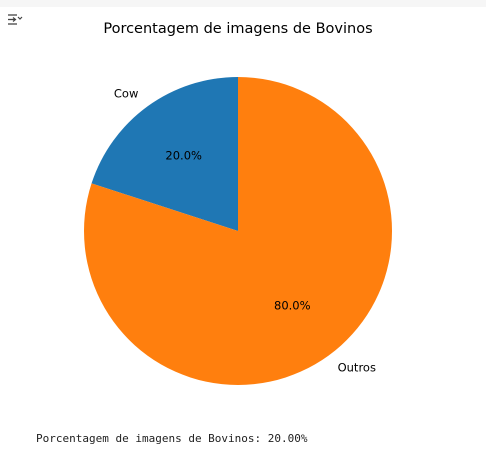 The width and height of the screenshot is (486, 454). Describe the element at coordinates (243, 3) in the screenshot. I see `cell-top-strip` at that location.